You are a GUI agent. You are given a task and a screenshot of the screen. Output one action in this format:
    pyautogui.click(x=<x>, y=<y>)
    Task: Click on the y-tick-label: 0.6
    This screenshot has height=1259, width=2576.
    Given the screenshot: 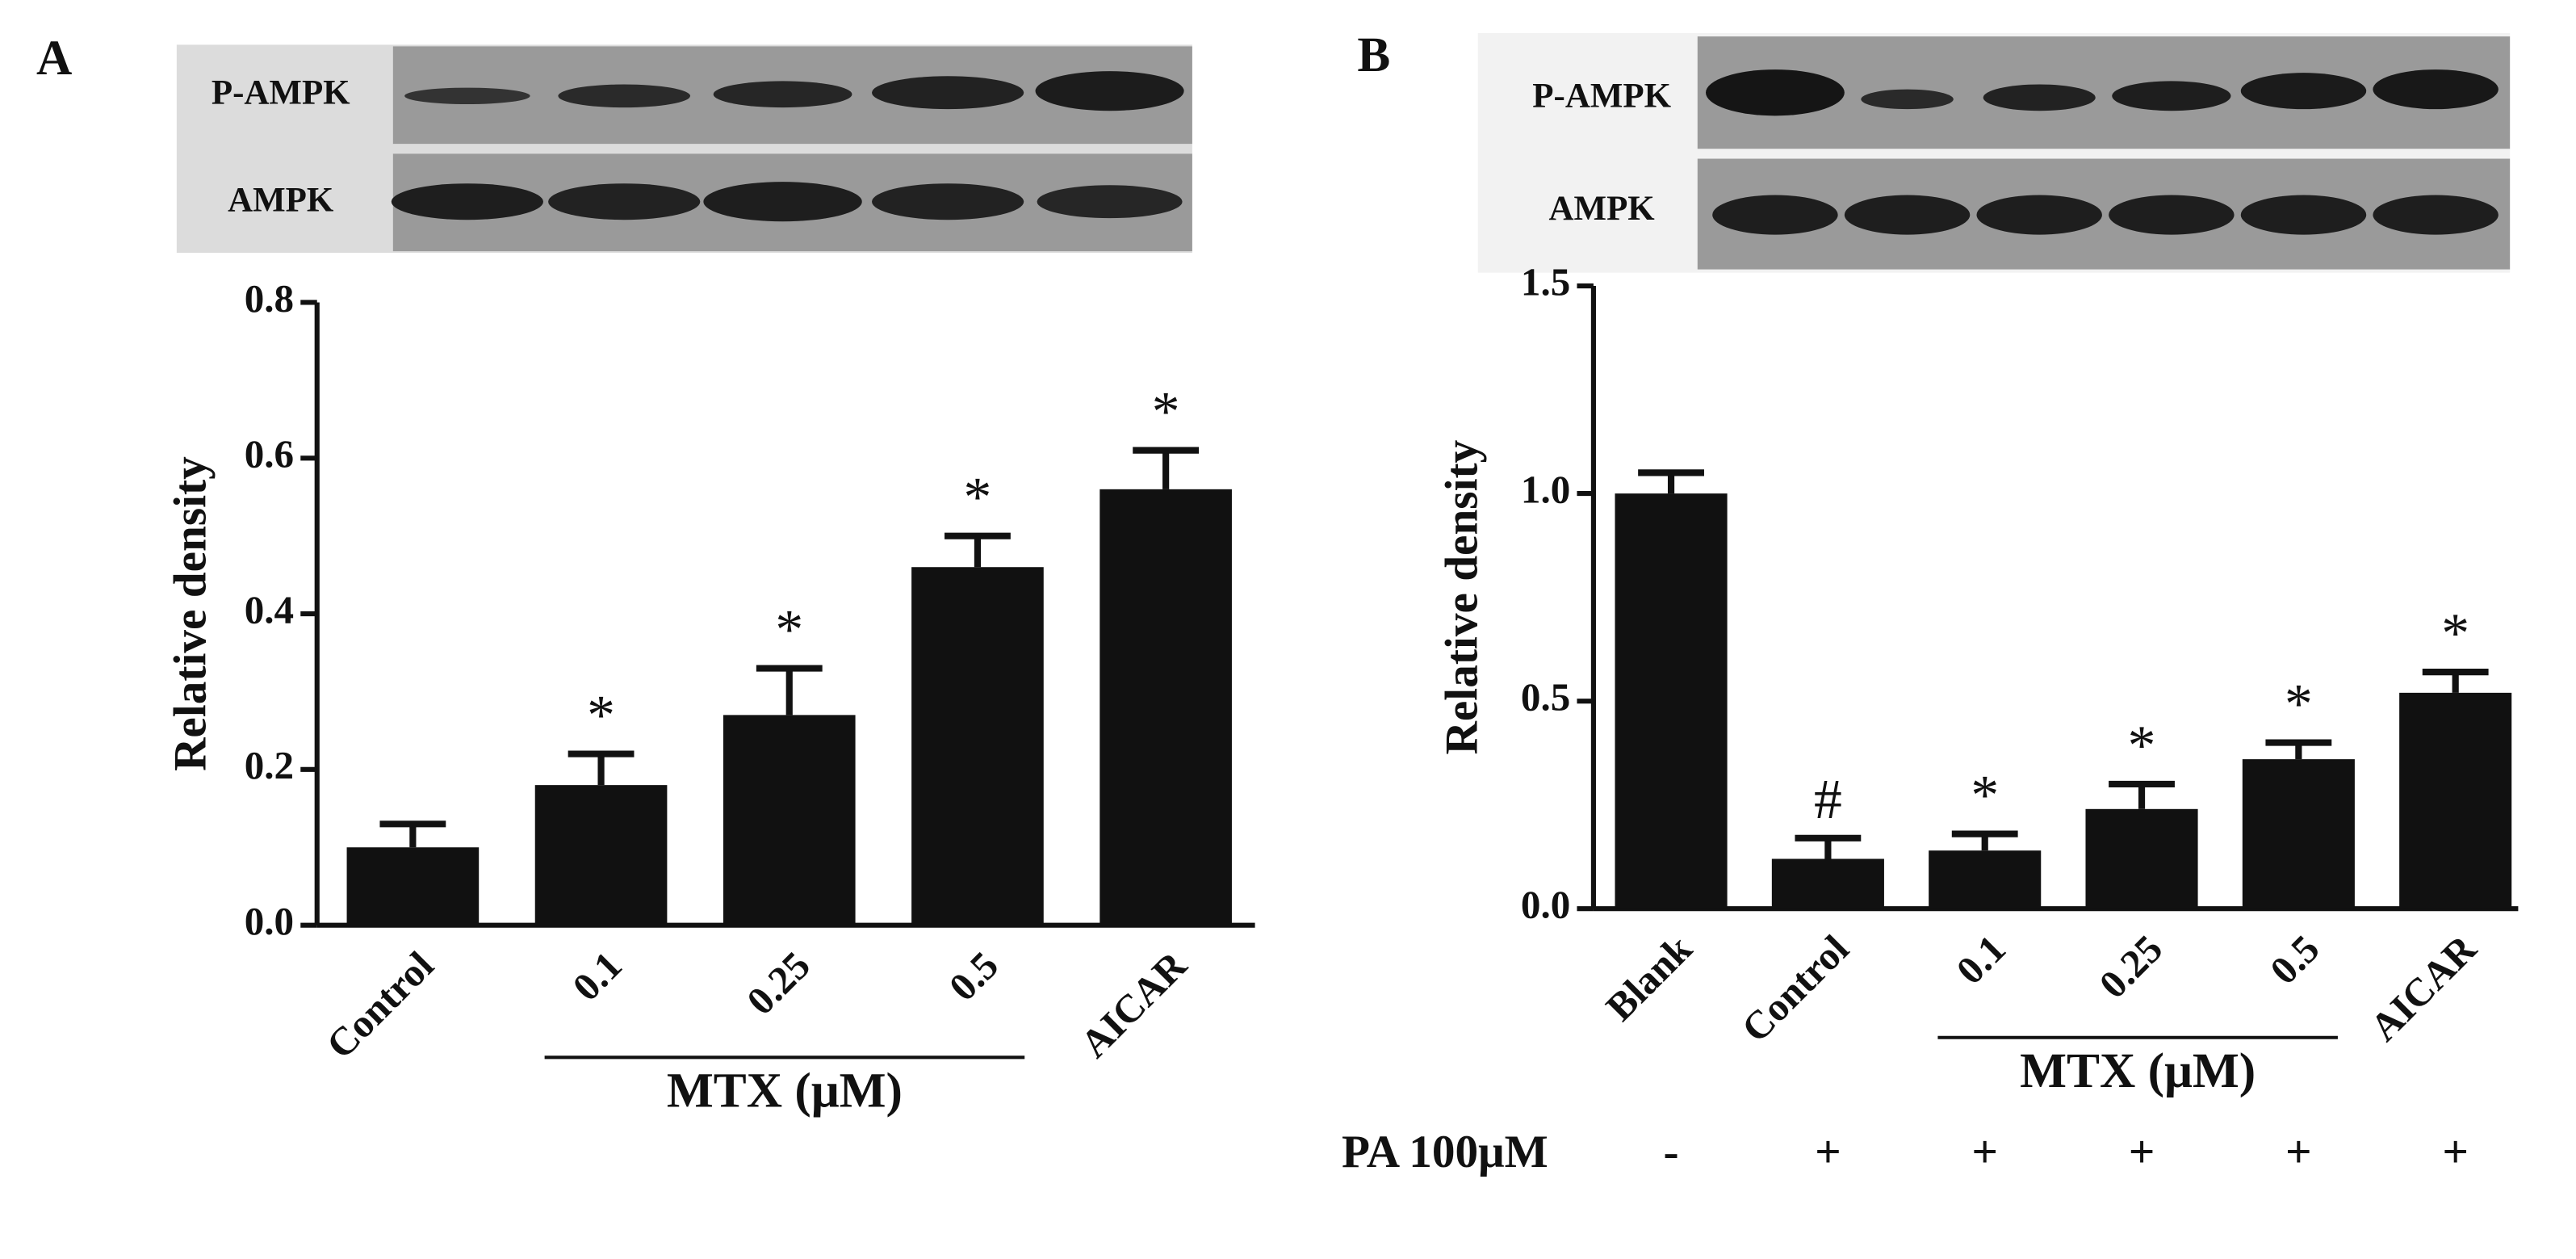 What is the action you would take?
    pyautogui.click(x=269, y=454)
    